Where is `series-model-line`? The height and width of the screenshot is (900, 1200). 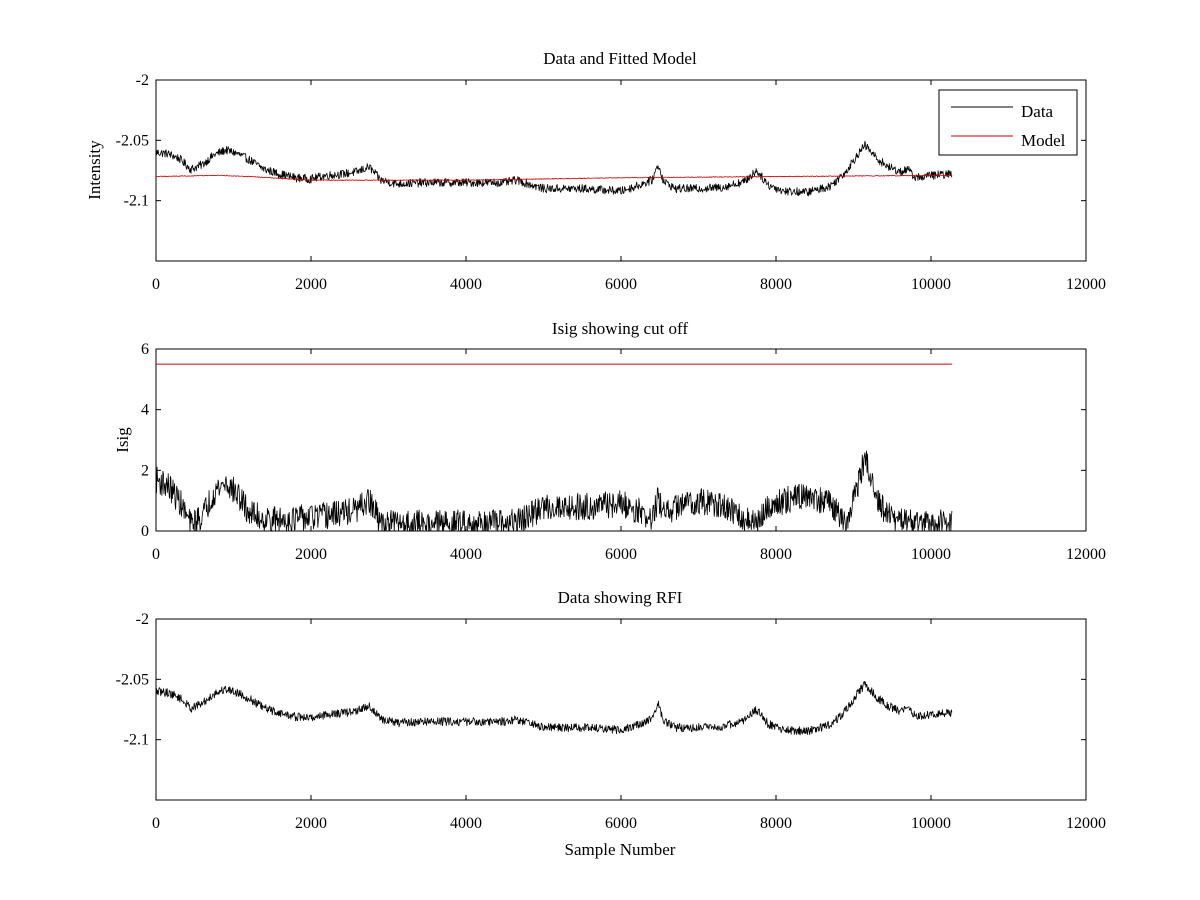 series-model-line is located at coordinates (554, 177).